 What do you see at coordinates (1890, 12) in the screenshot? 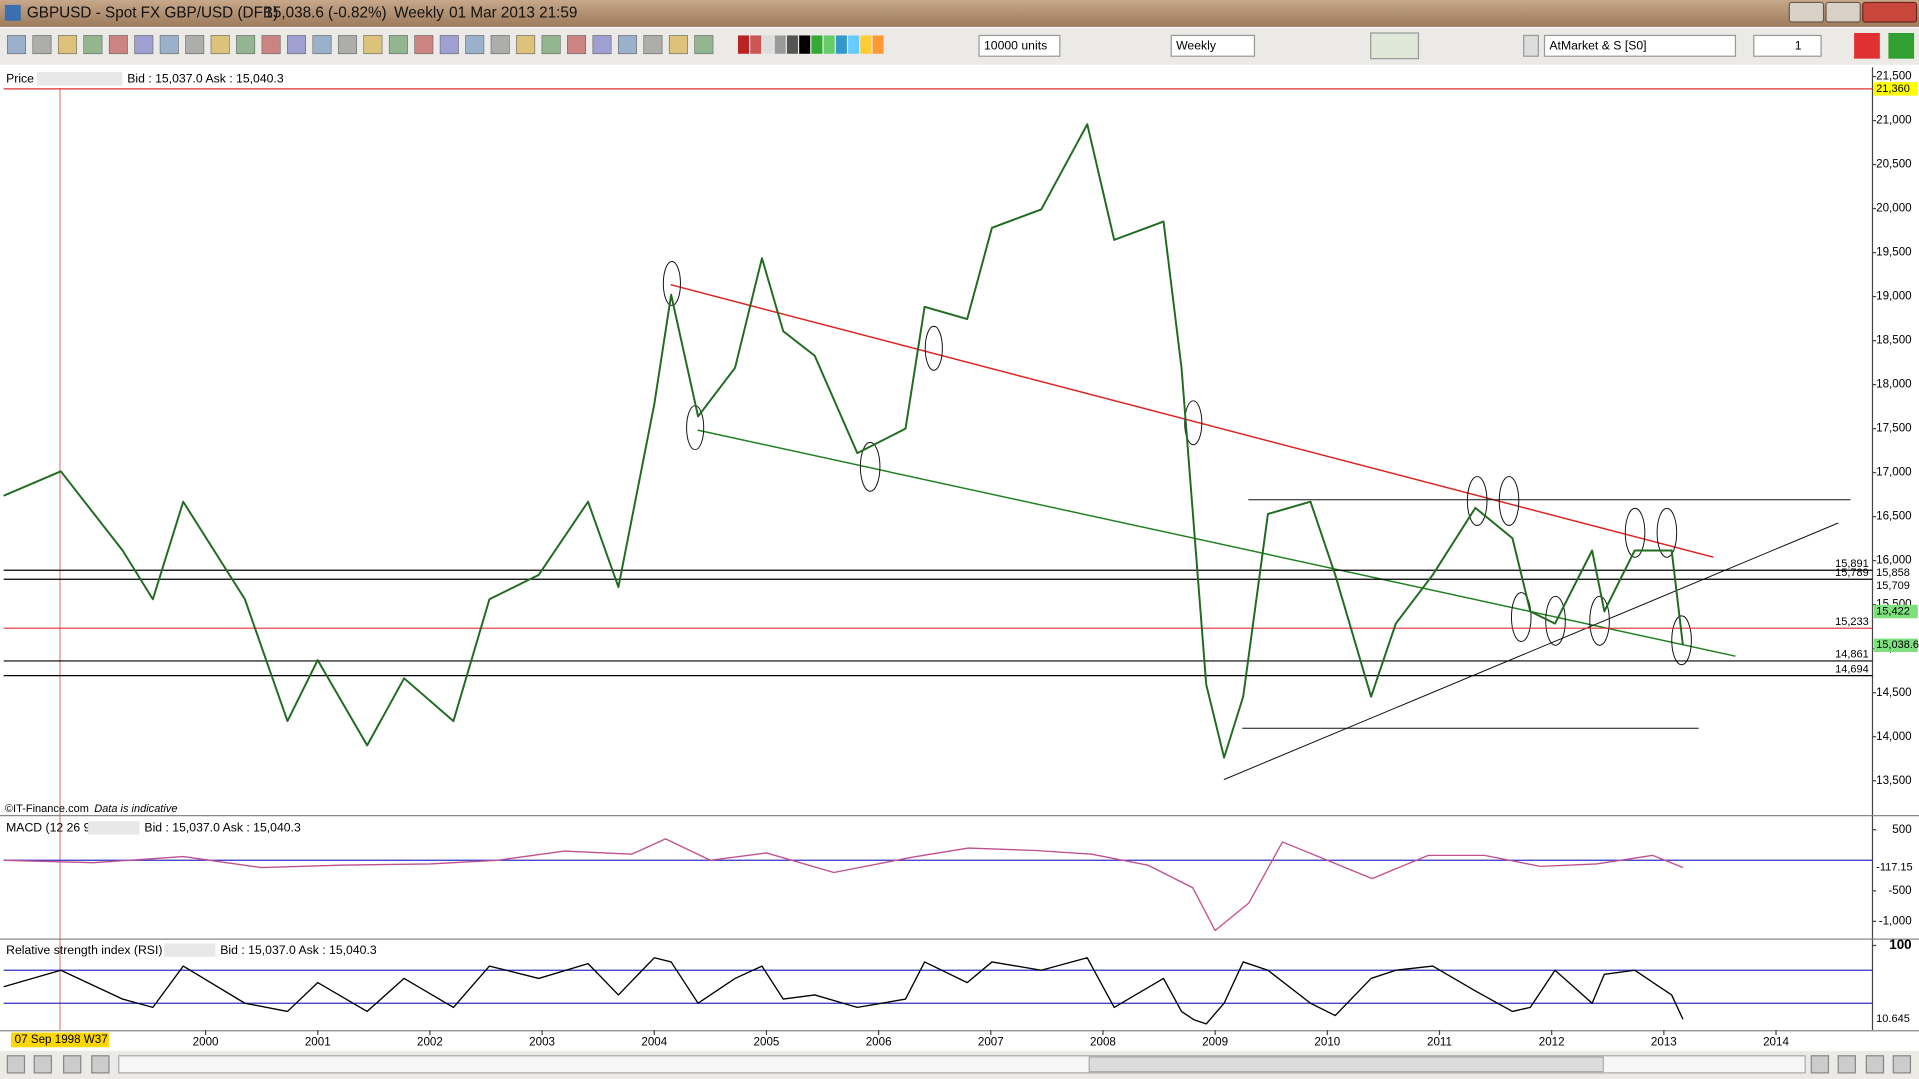
I see `close-button` at bounding box center [1890, 12].